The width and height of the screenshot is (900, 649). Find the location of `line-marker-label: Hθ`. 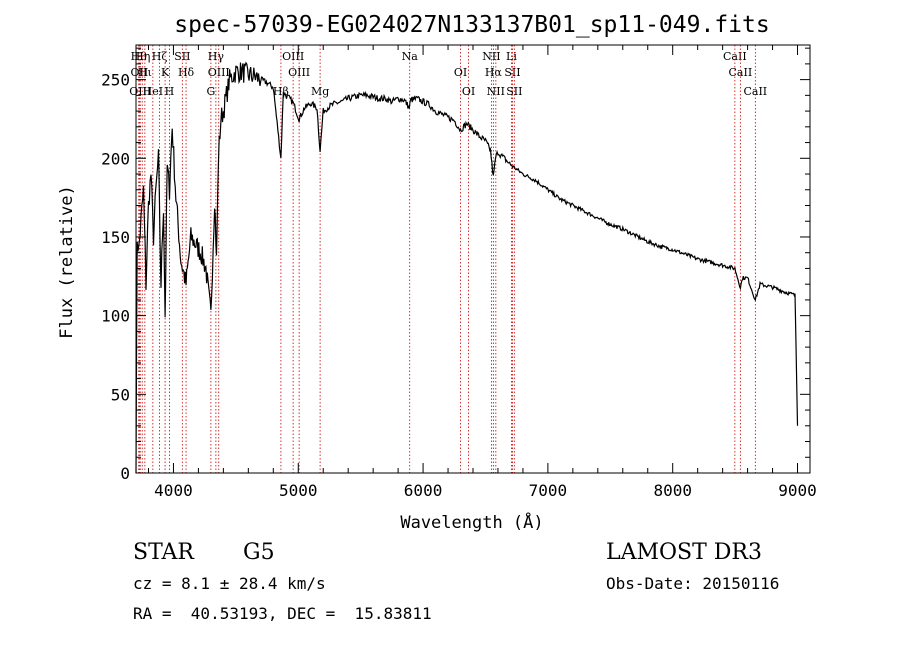

line-marker-label: Hθ is located at coordinates (139, 56).